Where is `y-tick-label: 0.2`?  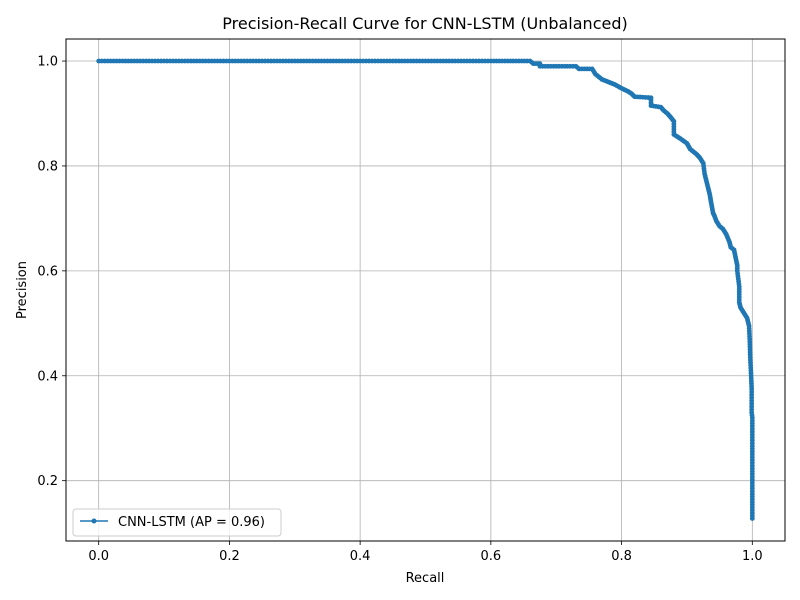
y-tick-label: 0.2 is located at coordinates (47, 481).